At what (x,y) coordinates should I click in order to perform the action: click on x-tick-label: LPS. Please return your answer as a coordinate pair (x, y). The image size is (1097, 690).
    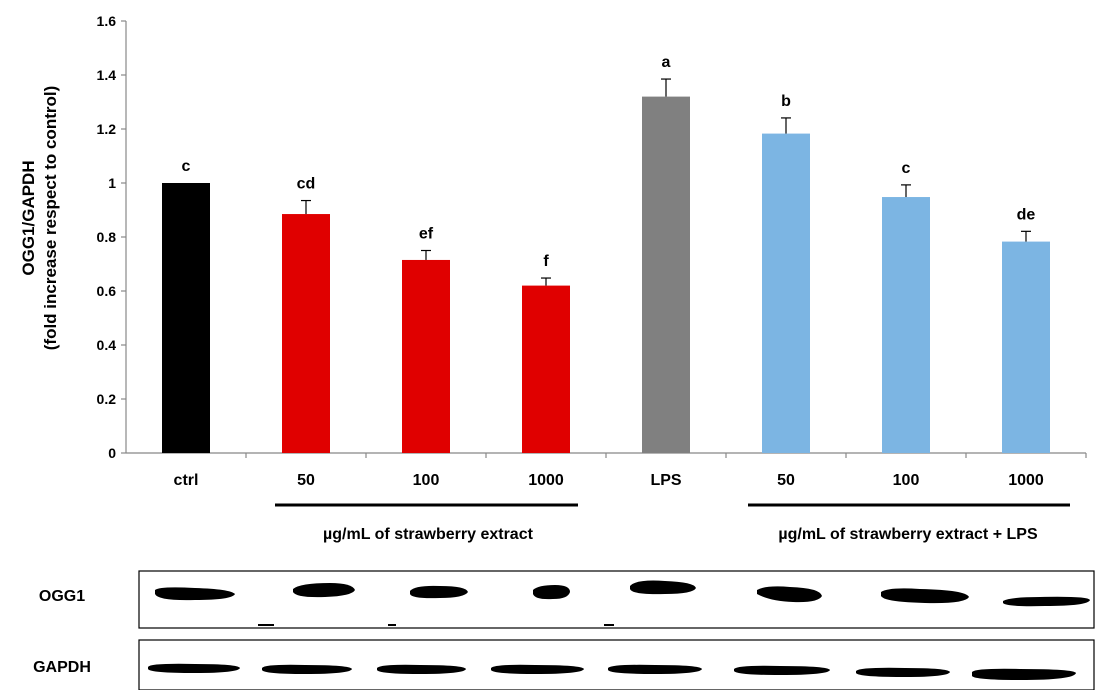
    Looking at the image, I should click on (665, 480).